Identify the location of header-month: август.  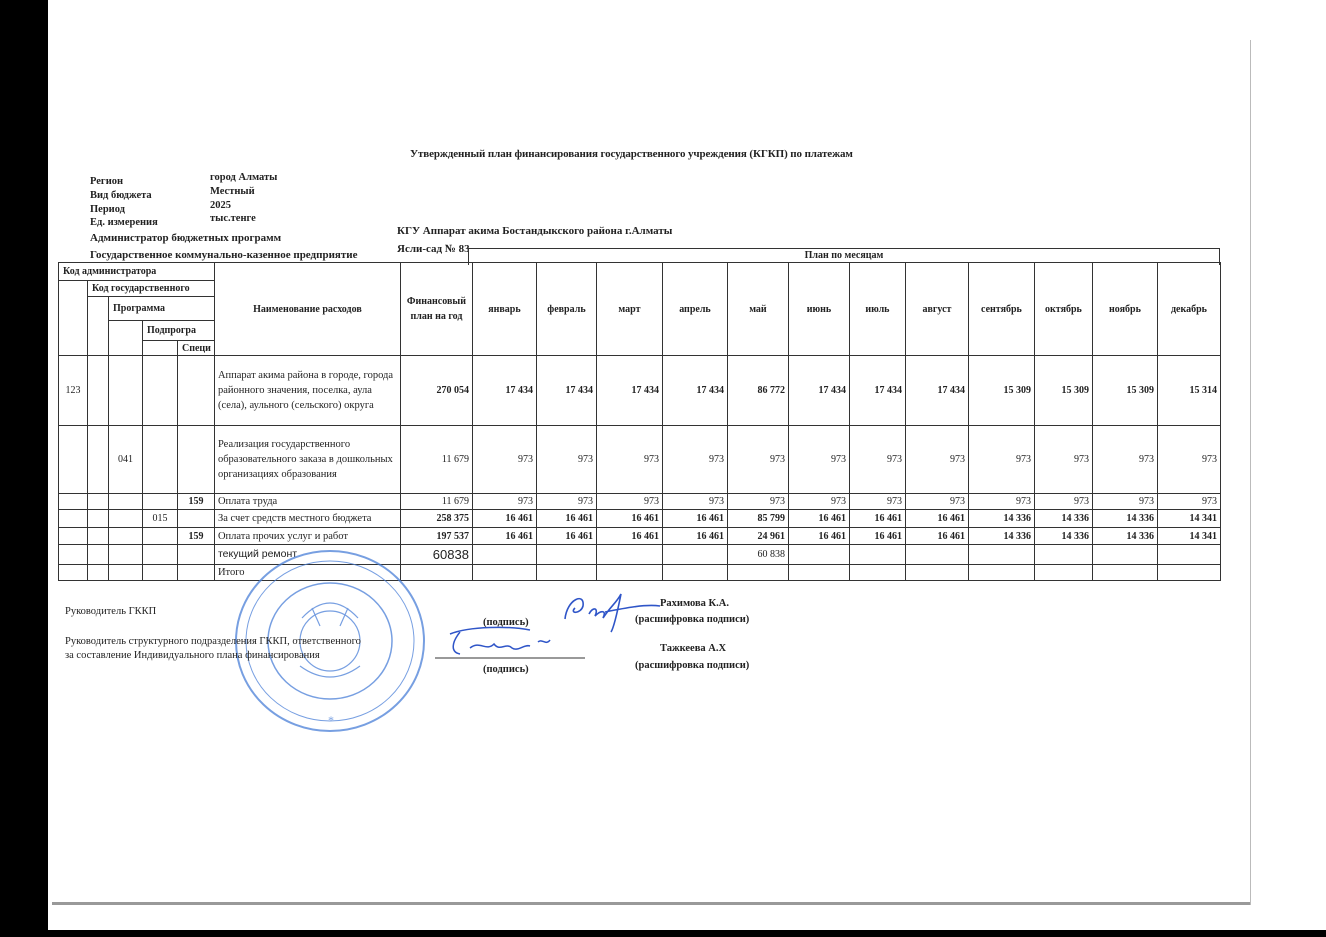
(936, 309).